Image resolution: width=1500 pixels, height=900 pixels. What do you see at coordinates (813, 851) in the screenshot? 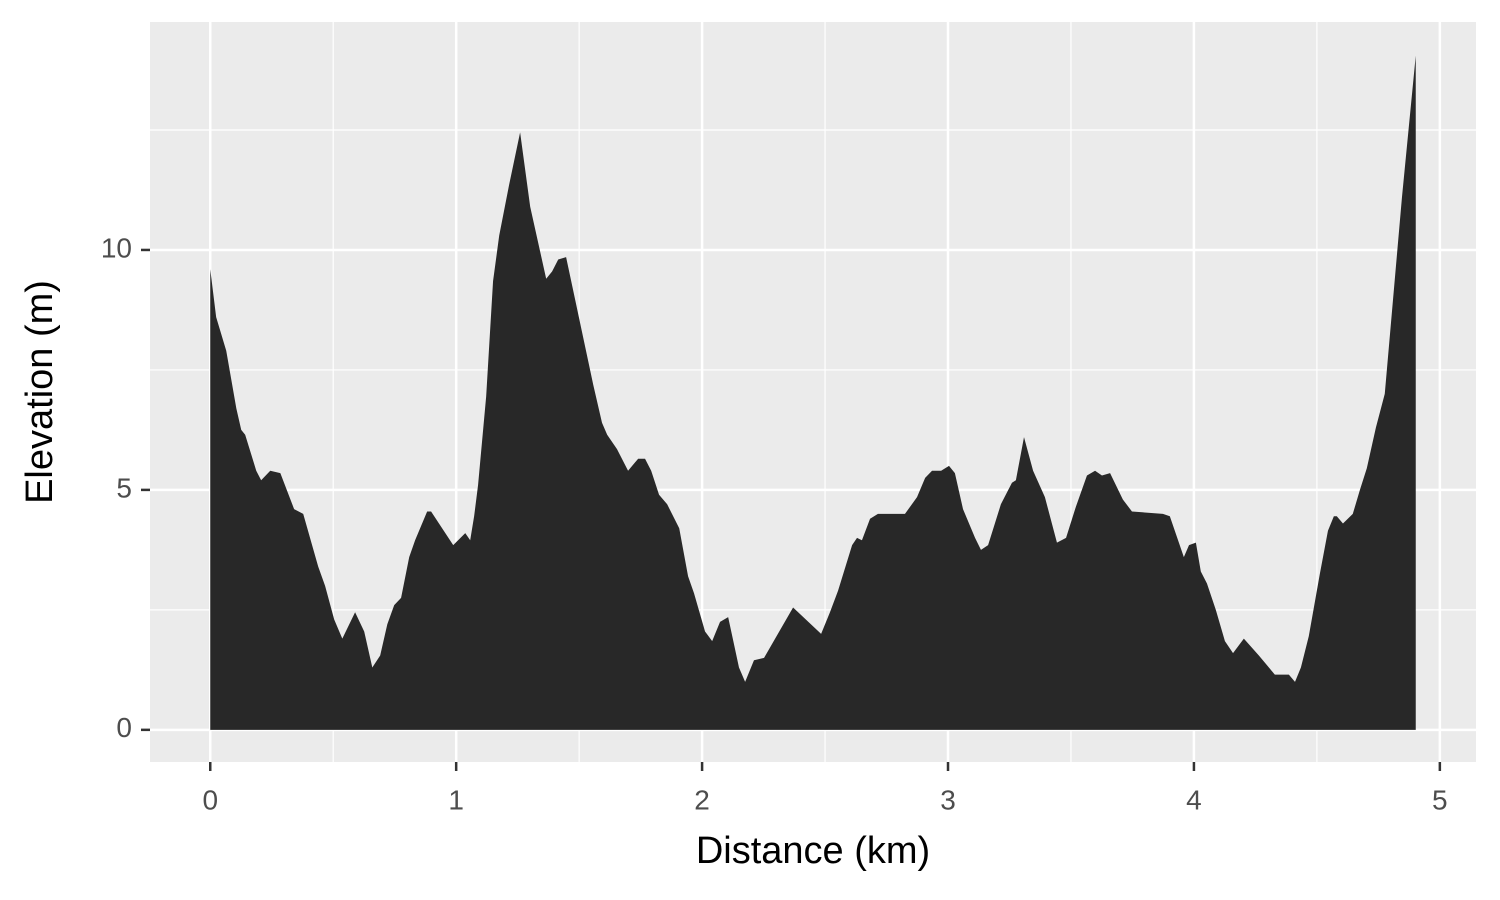
I see `x-axis-title: Distance (km)` at bounding box center [813, 851].